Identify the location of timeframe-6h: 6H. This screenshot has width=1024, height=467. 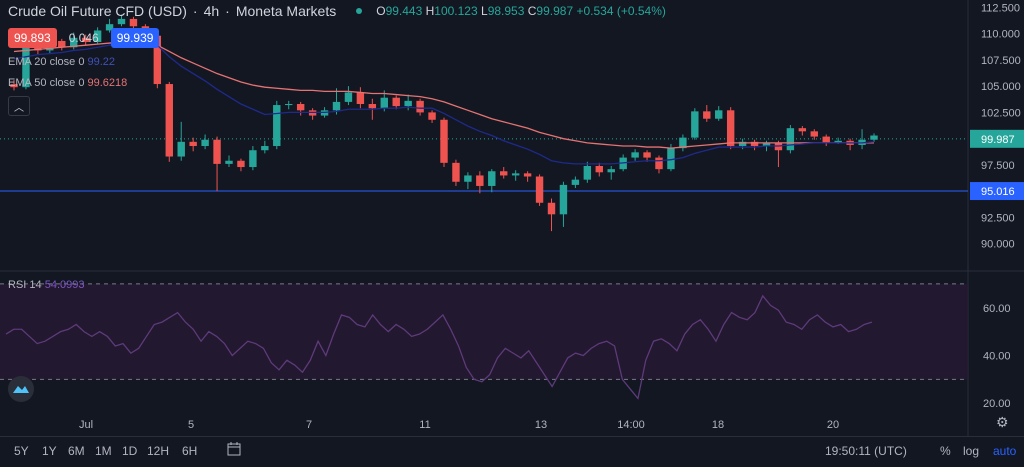
(190, 451).